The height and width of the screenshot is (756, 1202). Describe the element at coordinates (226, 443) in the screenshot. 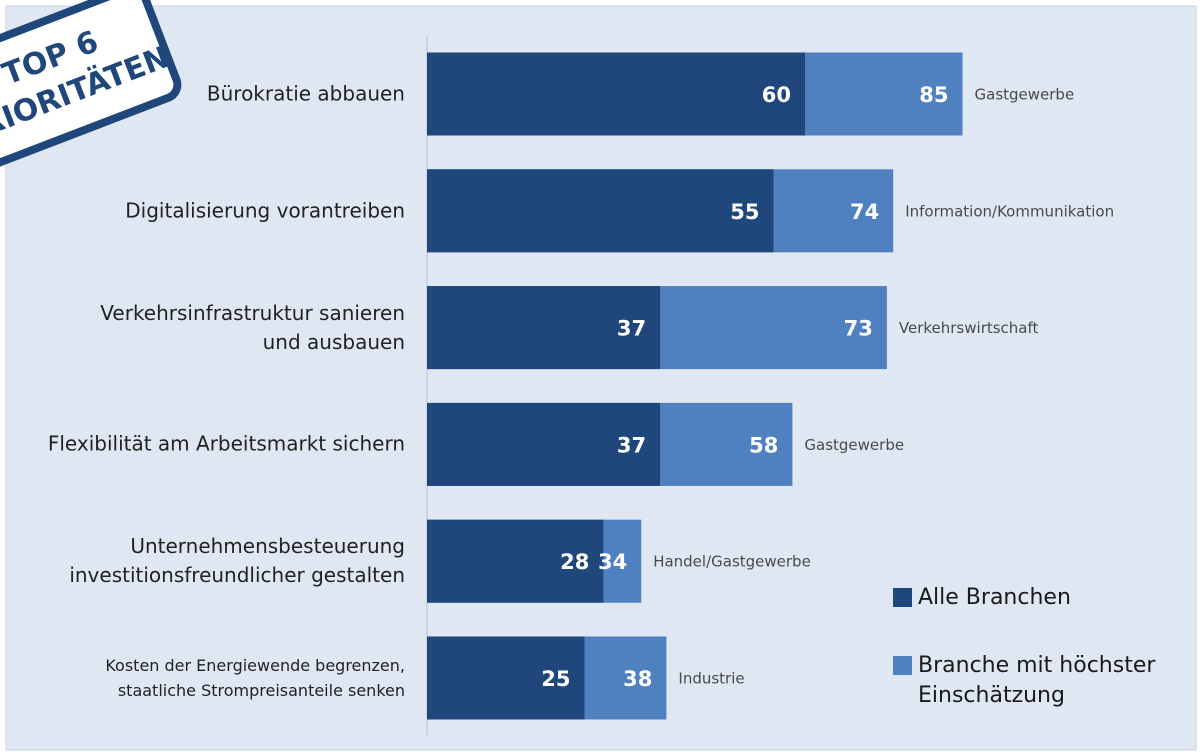

I see `category-label: Flexibilität am Arbeitsmarkt sichern` at that location.